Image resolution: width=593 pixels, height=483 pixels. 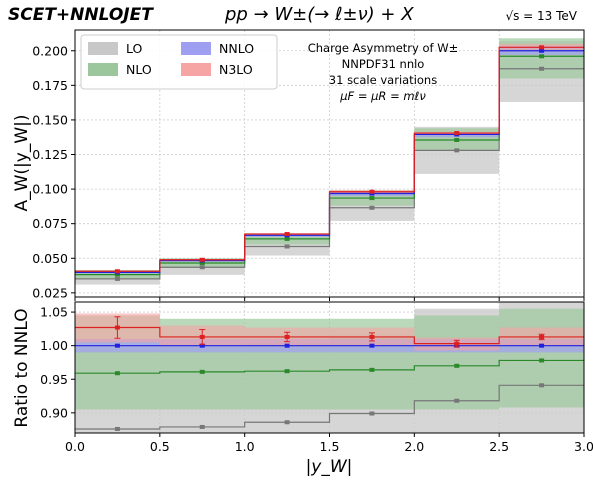 What do you see at coordinates (196, 48) in the screenshot?
I see `legend-swatch-nnlo` at bounding box center [196, 48].